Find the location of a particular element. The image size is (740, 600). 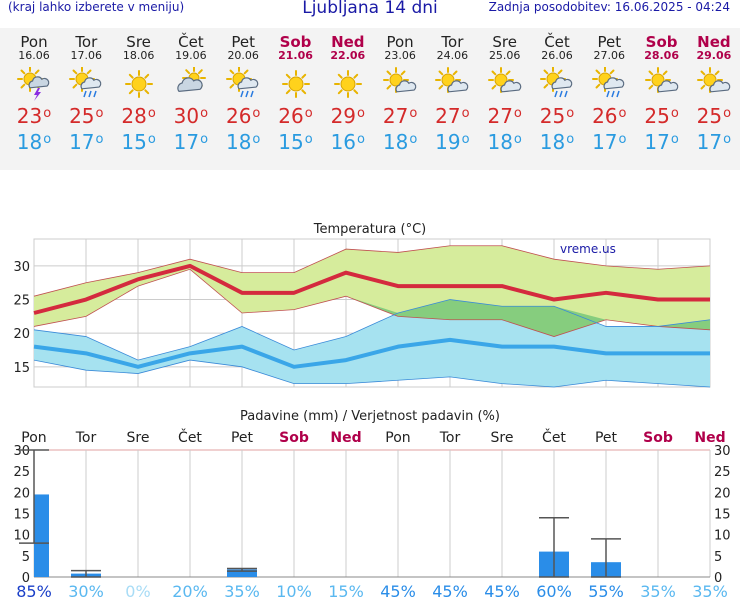

day-column: Pet 20.06 26o 18o is located at coordinates (243, 90).